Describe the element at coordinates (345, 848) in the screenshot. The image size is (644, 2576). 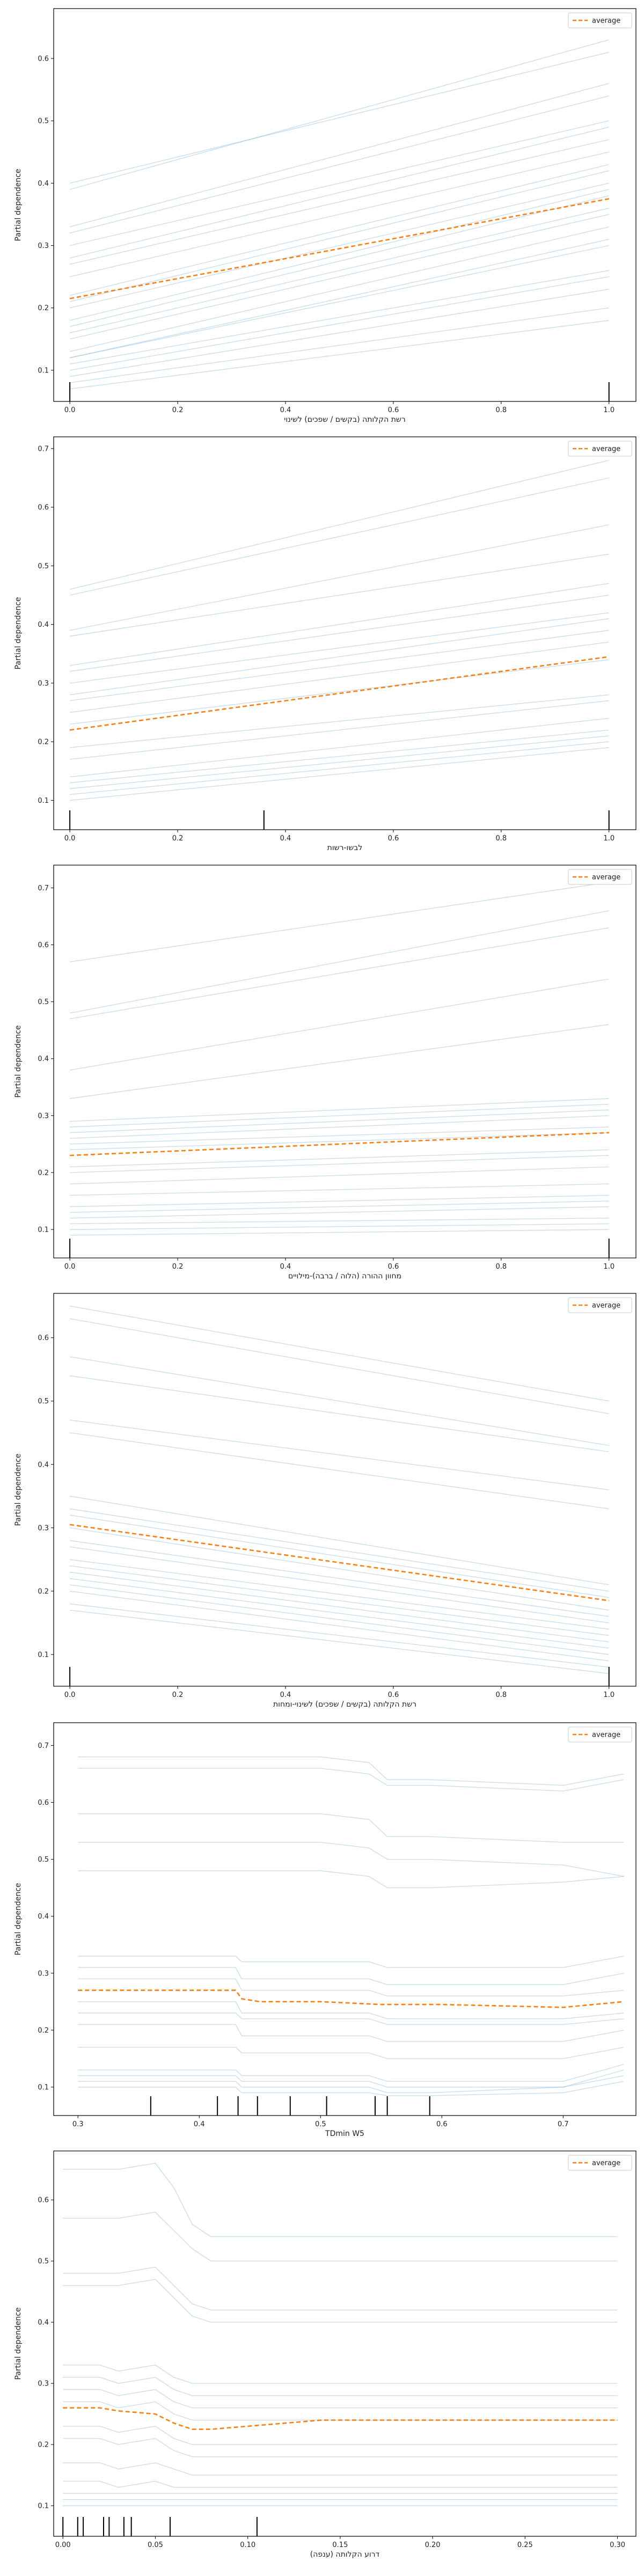
I see `x-axis-label: לבשו-רשות` at that location.